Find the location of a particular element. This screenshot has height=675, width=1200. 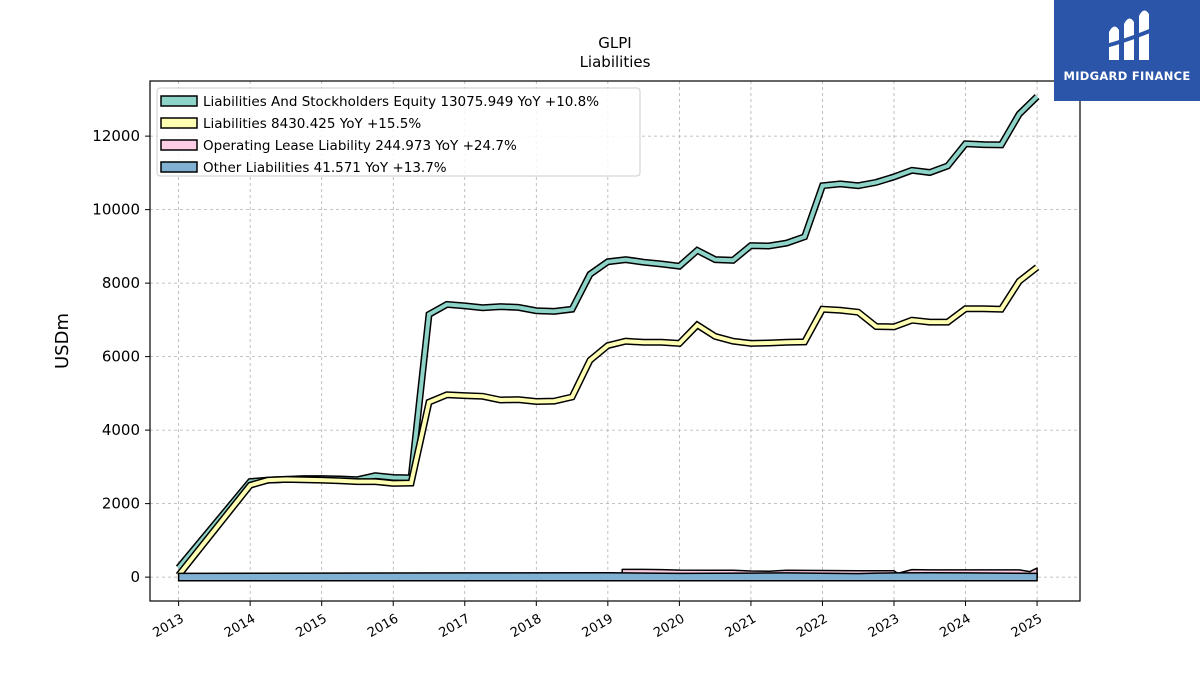

y-tick-label: 0 is located at coordinates (135, 577).